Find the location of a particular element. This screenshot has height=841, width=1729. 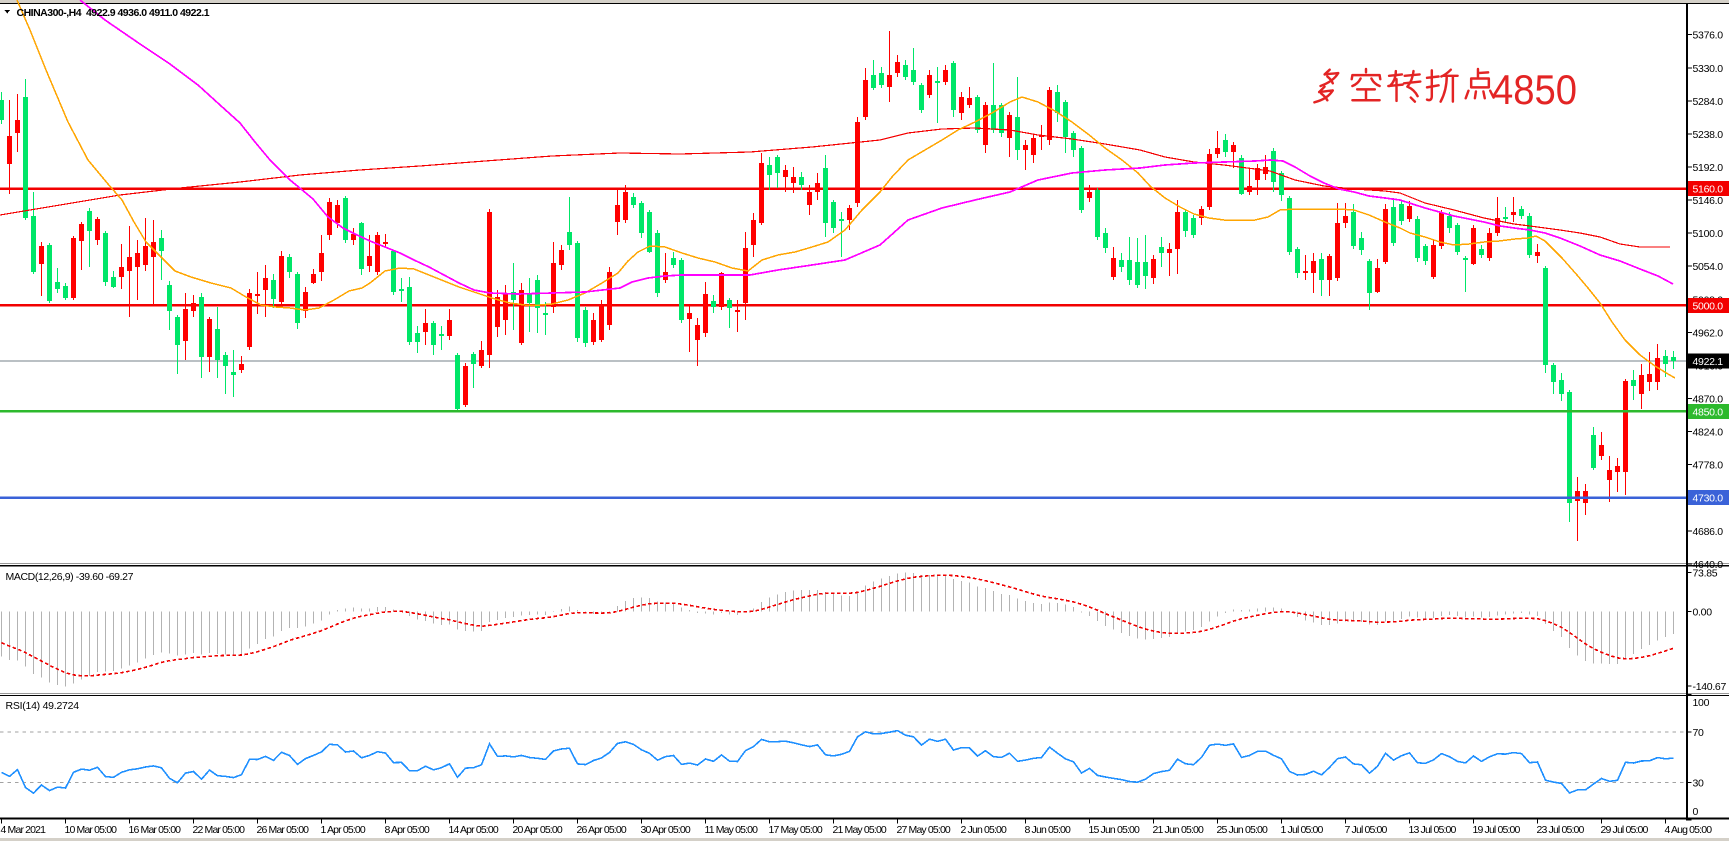

svg-text: 0 is located at coordinates (1696, 812).